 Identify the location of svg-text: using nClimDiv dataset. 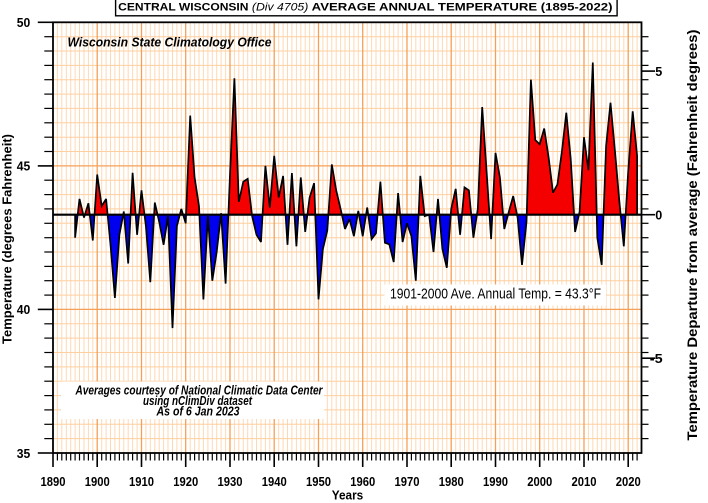
(198, 401).